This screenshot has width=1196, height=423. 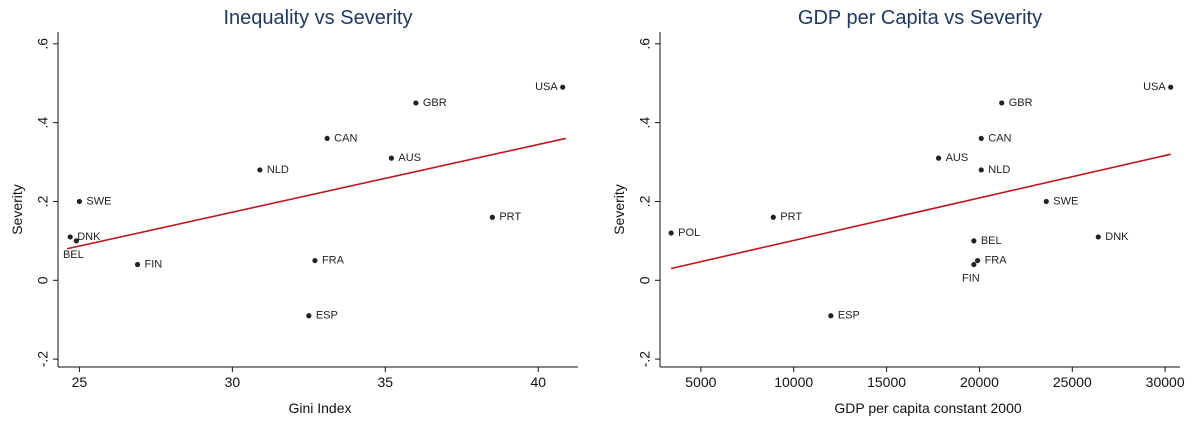 I want to click on x-tick-label: 35, so click(x=386, y=382).